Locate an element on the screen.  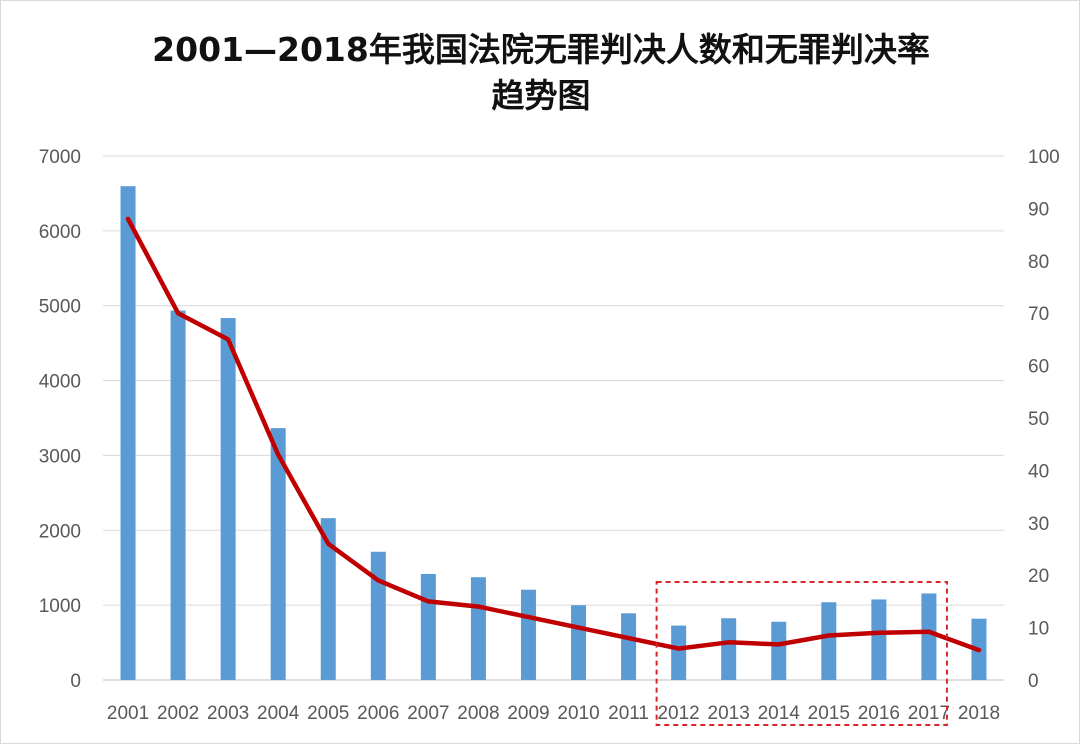
x-tick-label: 2016 is located at coordinates (879, 713).